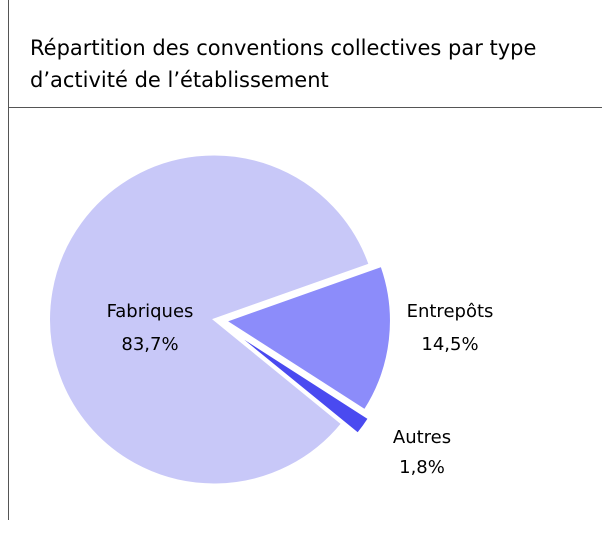 This screenshot has height=545, width=602. What do you see at coordinates (149, 344) in the screenshot?
I see `slice-value: 83,7%` at bounding box center [149, 344].